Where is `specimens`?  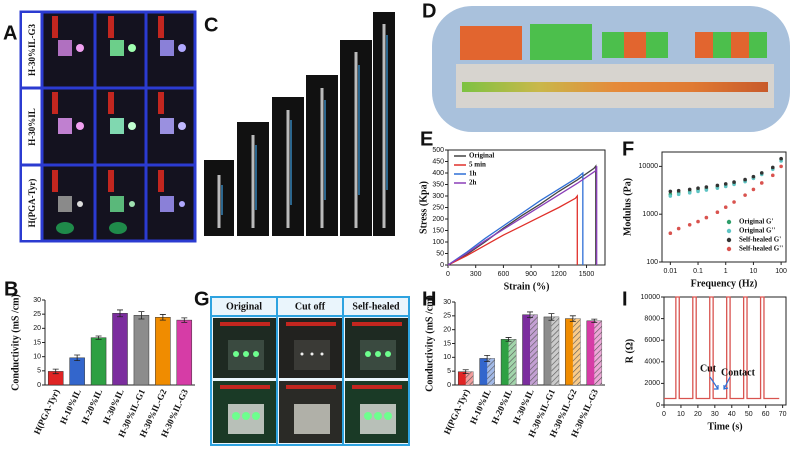
specimens is located at coordinates (301, 126).